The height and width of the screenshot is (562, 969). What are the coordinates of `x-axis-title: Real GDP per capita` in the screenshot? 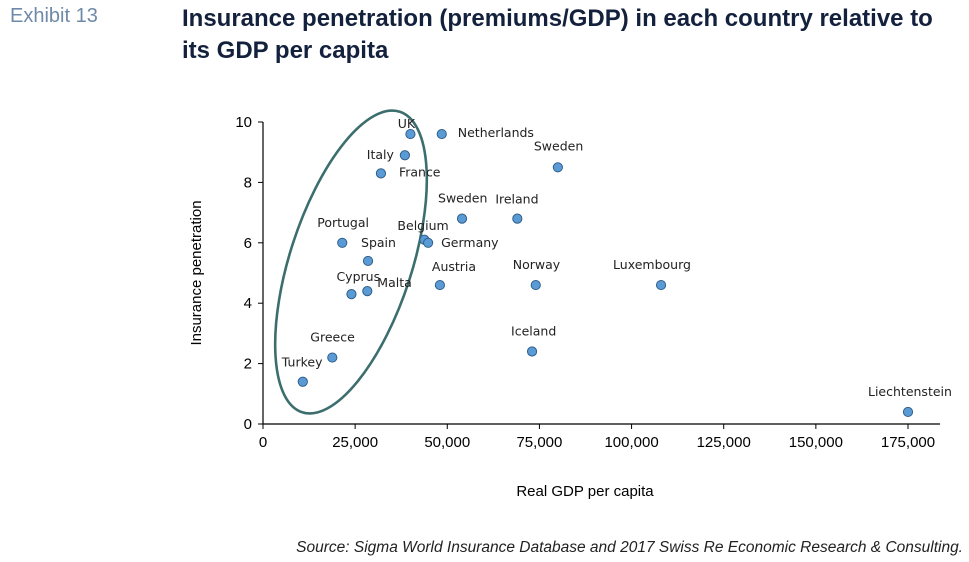 It's located at (585, 491).